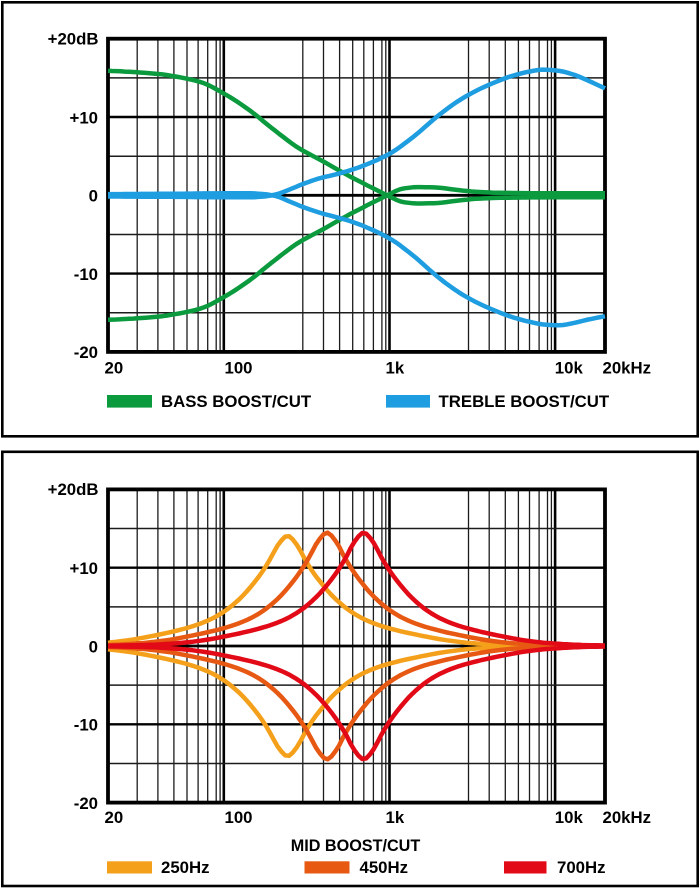 This screenshot has height=893, width=700. I want to click on svg-text: 700Hz, so click(581, 867).